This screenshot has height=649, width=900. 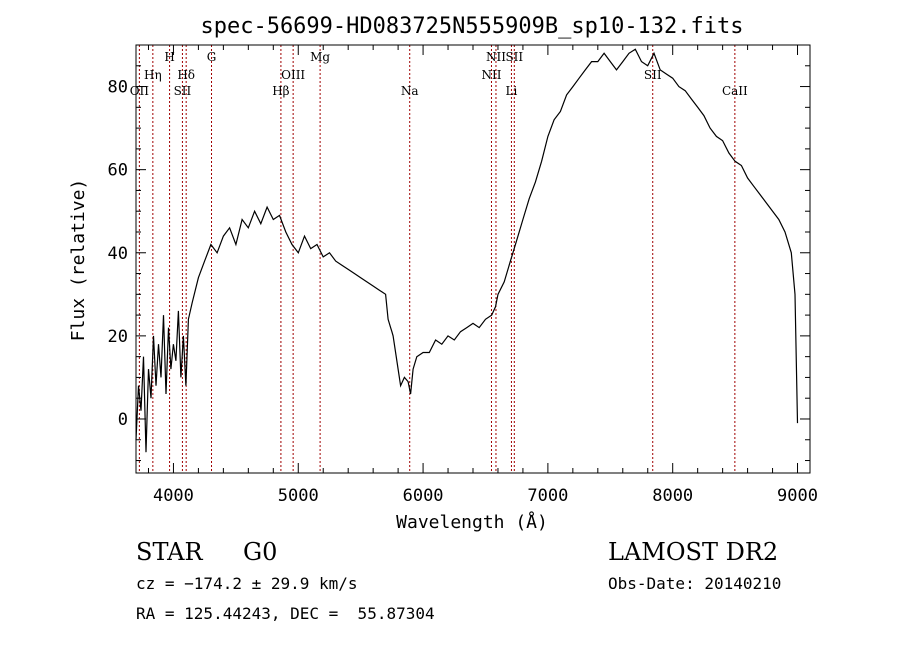 I want to click on x-tick-label: 4000, so click(x=173, y=496).